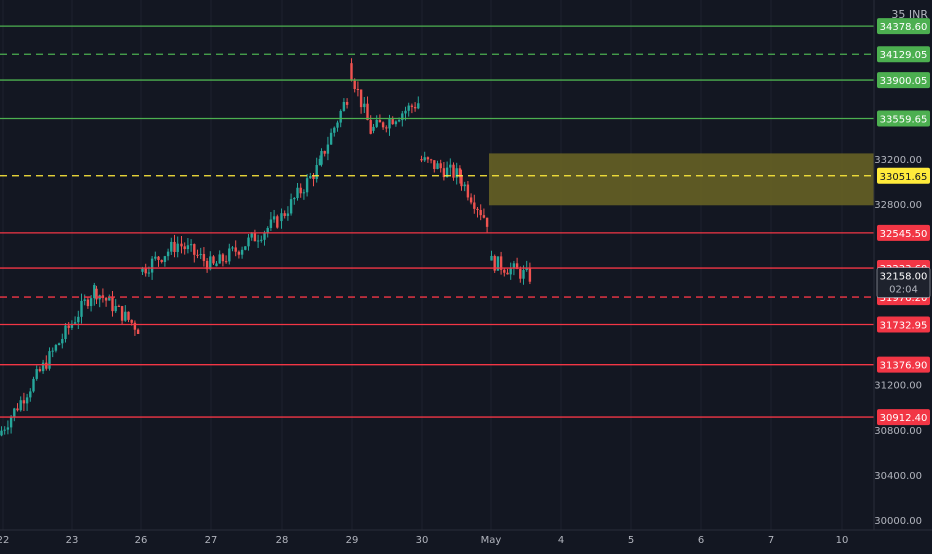  What do you see at coordinates (842, 540) in the screenshot?
I see `x-tick-label: 10` at bounding box center [842, 540].